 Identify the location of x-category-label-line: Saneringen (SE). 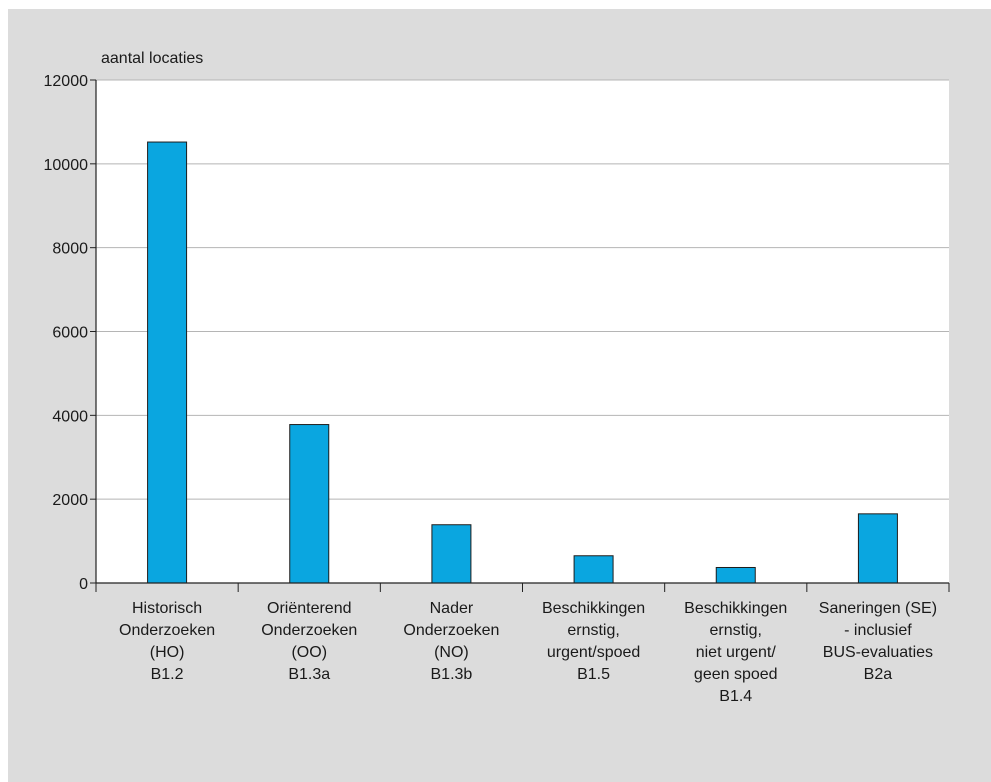
(878, 608).